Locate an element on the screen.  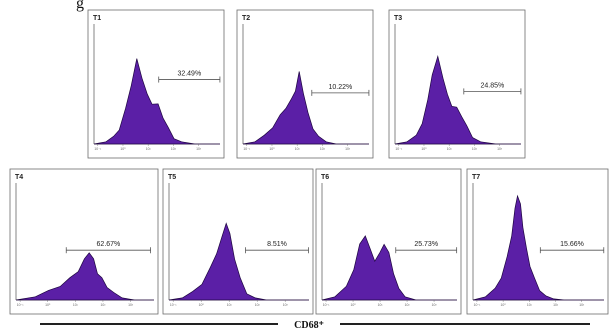
gate-percent-label: 62.67% is located at coordinates (109, 244).